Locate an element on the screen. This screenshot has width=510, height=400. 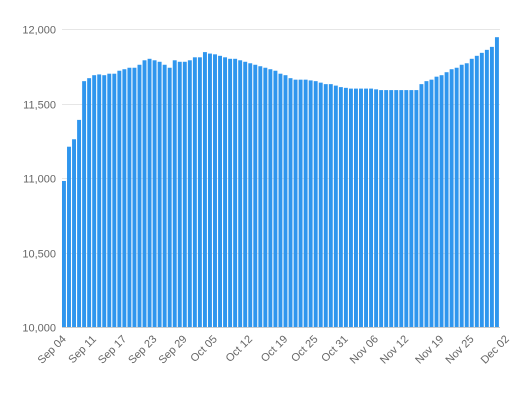
x-tick-label: Nov 06 is located at coordinates (364, 349).